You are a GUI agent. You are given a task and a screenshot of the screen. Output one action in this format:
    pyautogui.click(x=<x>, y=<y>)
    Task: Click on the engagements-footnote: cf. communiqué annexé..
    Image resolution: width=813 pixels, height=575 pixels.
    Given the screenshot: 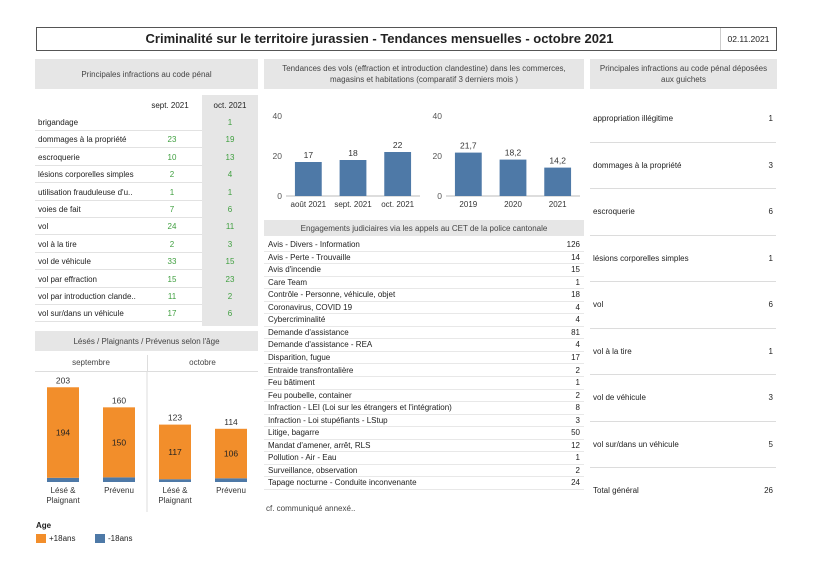 What is the action you would take?
    pyautogui.click(x=311, y=508)
    